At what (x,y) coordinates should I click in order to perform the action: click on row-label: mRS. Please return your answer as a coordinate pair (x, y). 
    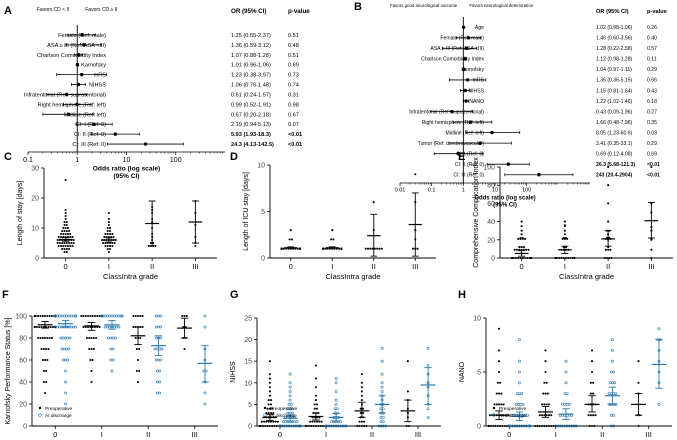
    Looking at the image, I should click on (100, 76).